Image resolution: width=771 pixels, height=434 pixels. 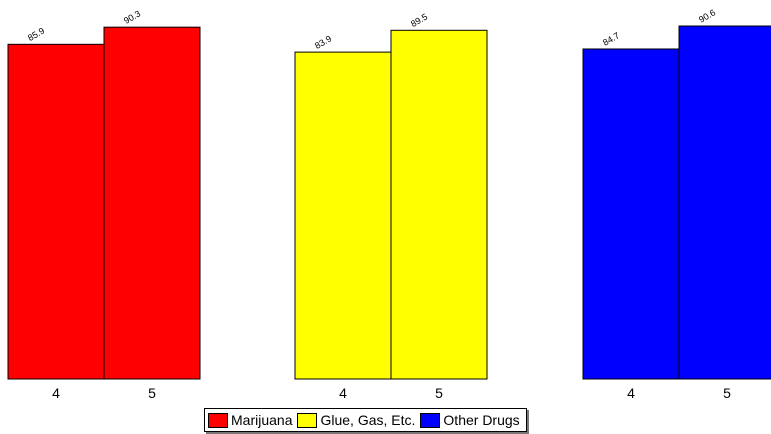 I want to click on legend-swatch-other-drugs, so click(x=430, y=420).